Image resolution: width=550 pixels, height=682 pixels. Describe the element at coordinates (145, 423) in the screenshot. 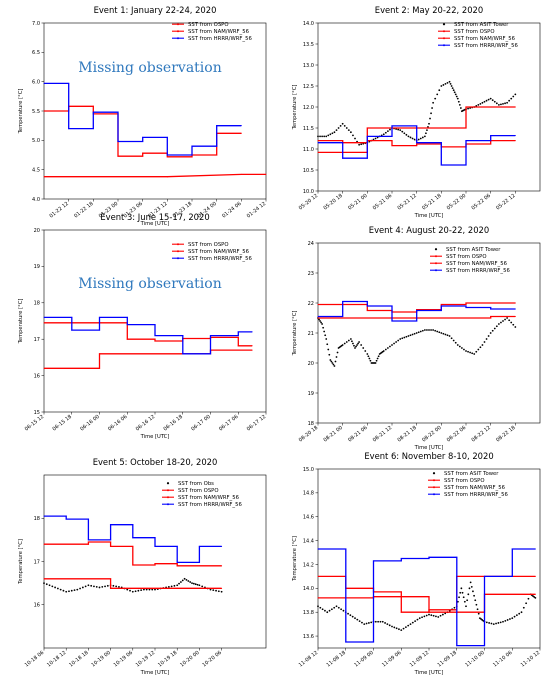

I see `x-tick-label: 06-16 12` at that location.